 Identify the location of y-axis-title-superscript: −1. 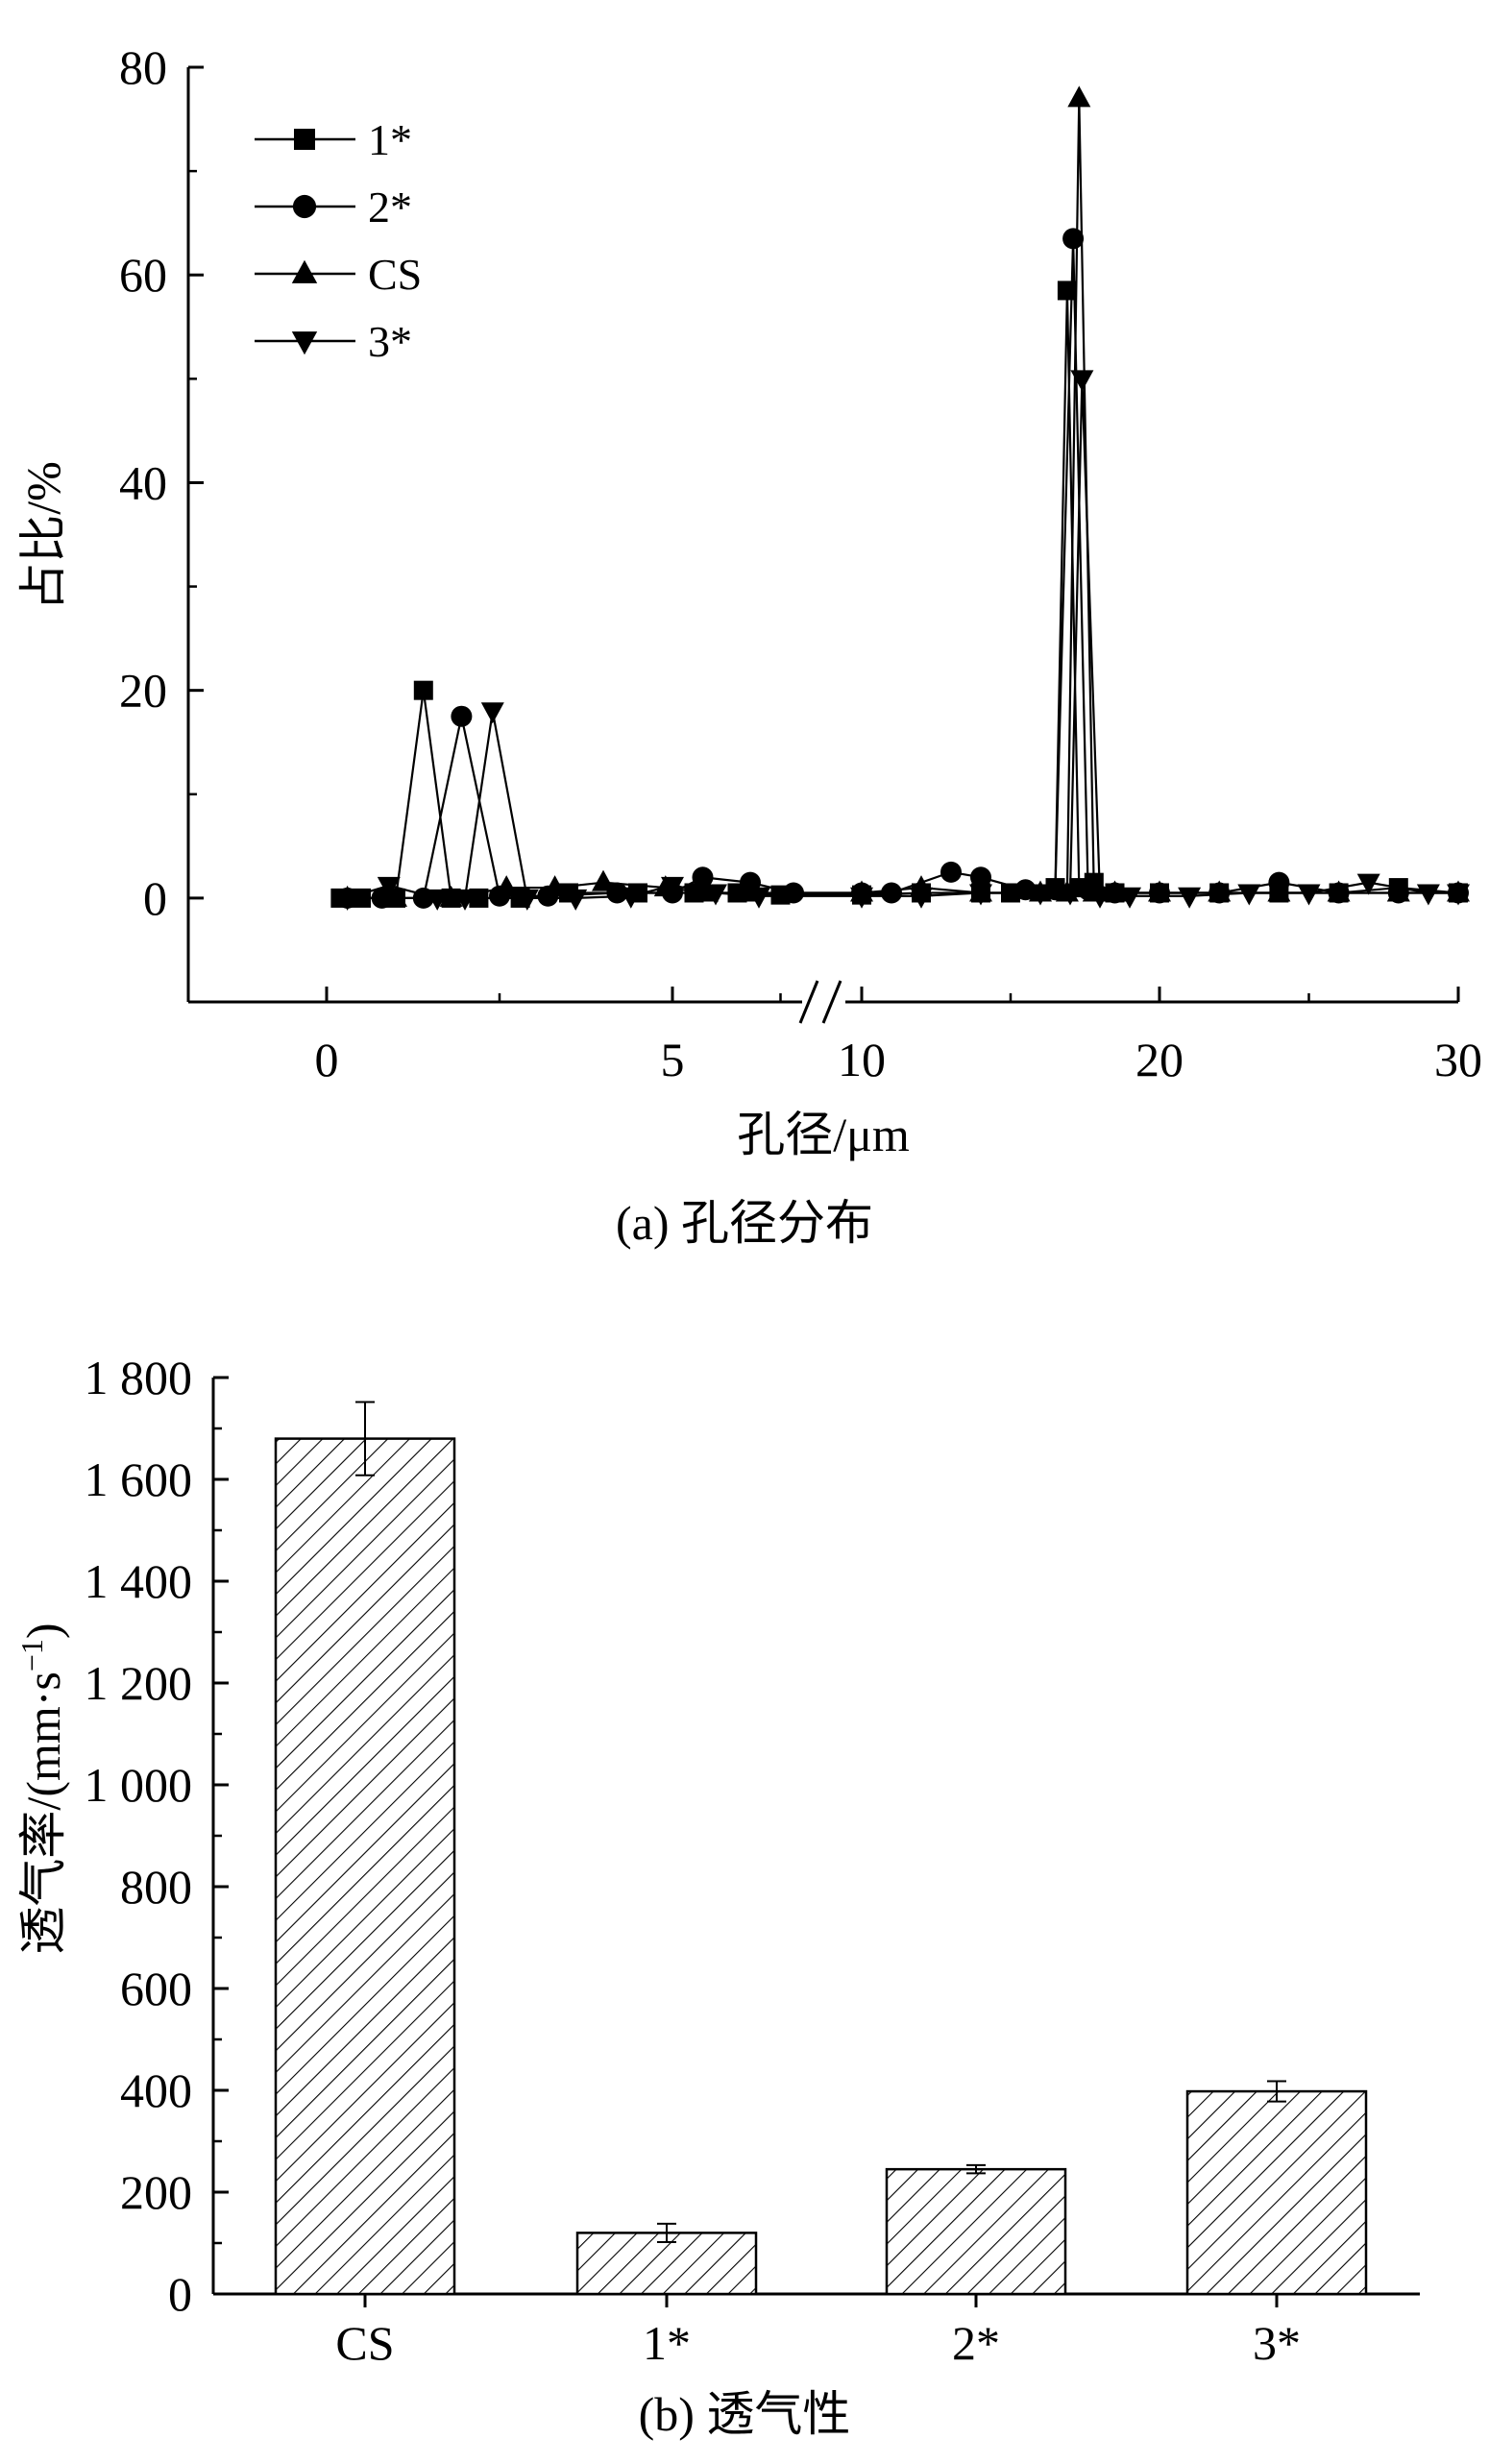
(32, 1655).